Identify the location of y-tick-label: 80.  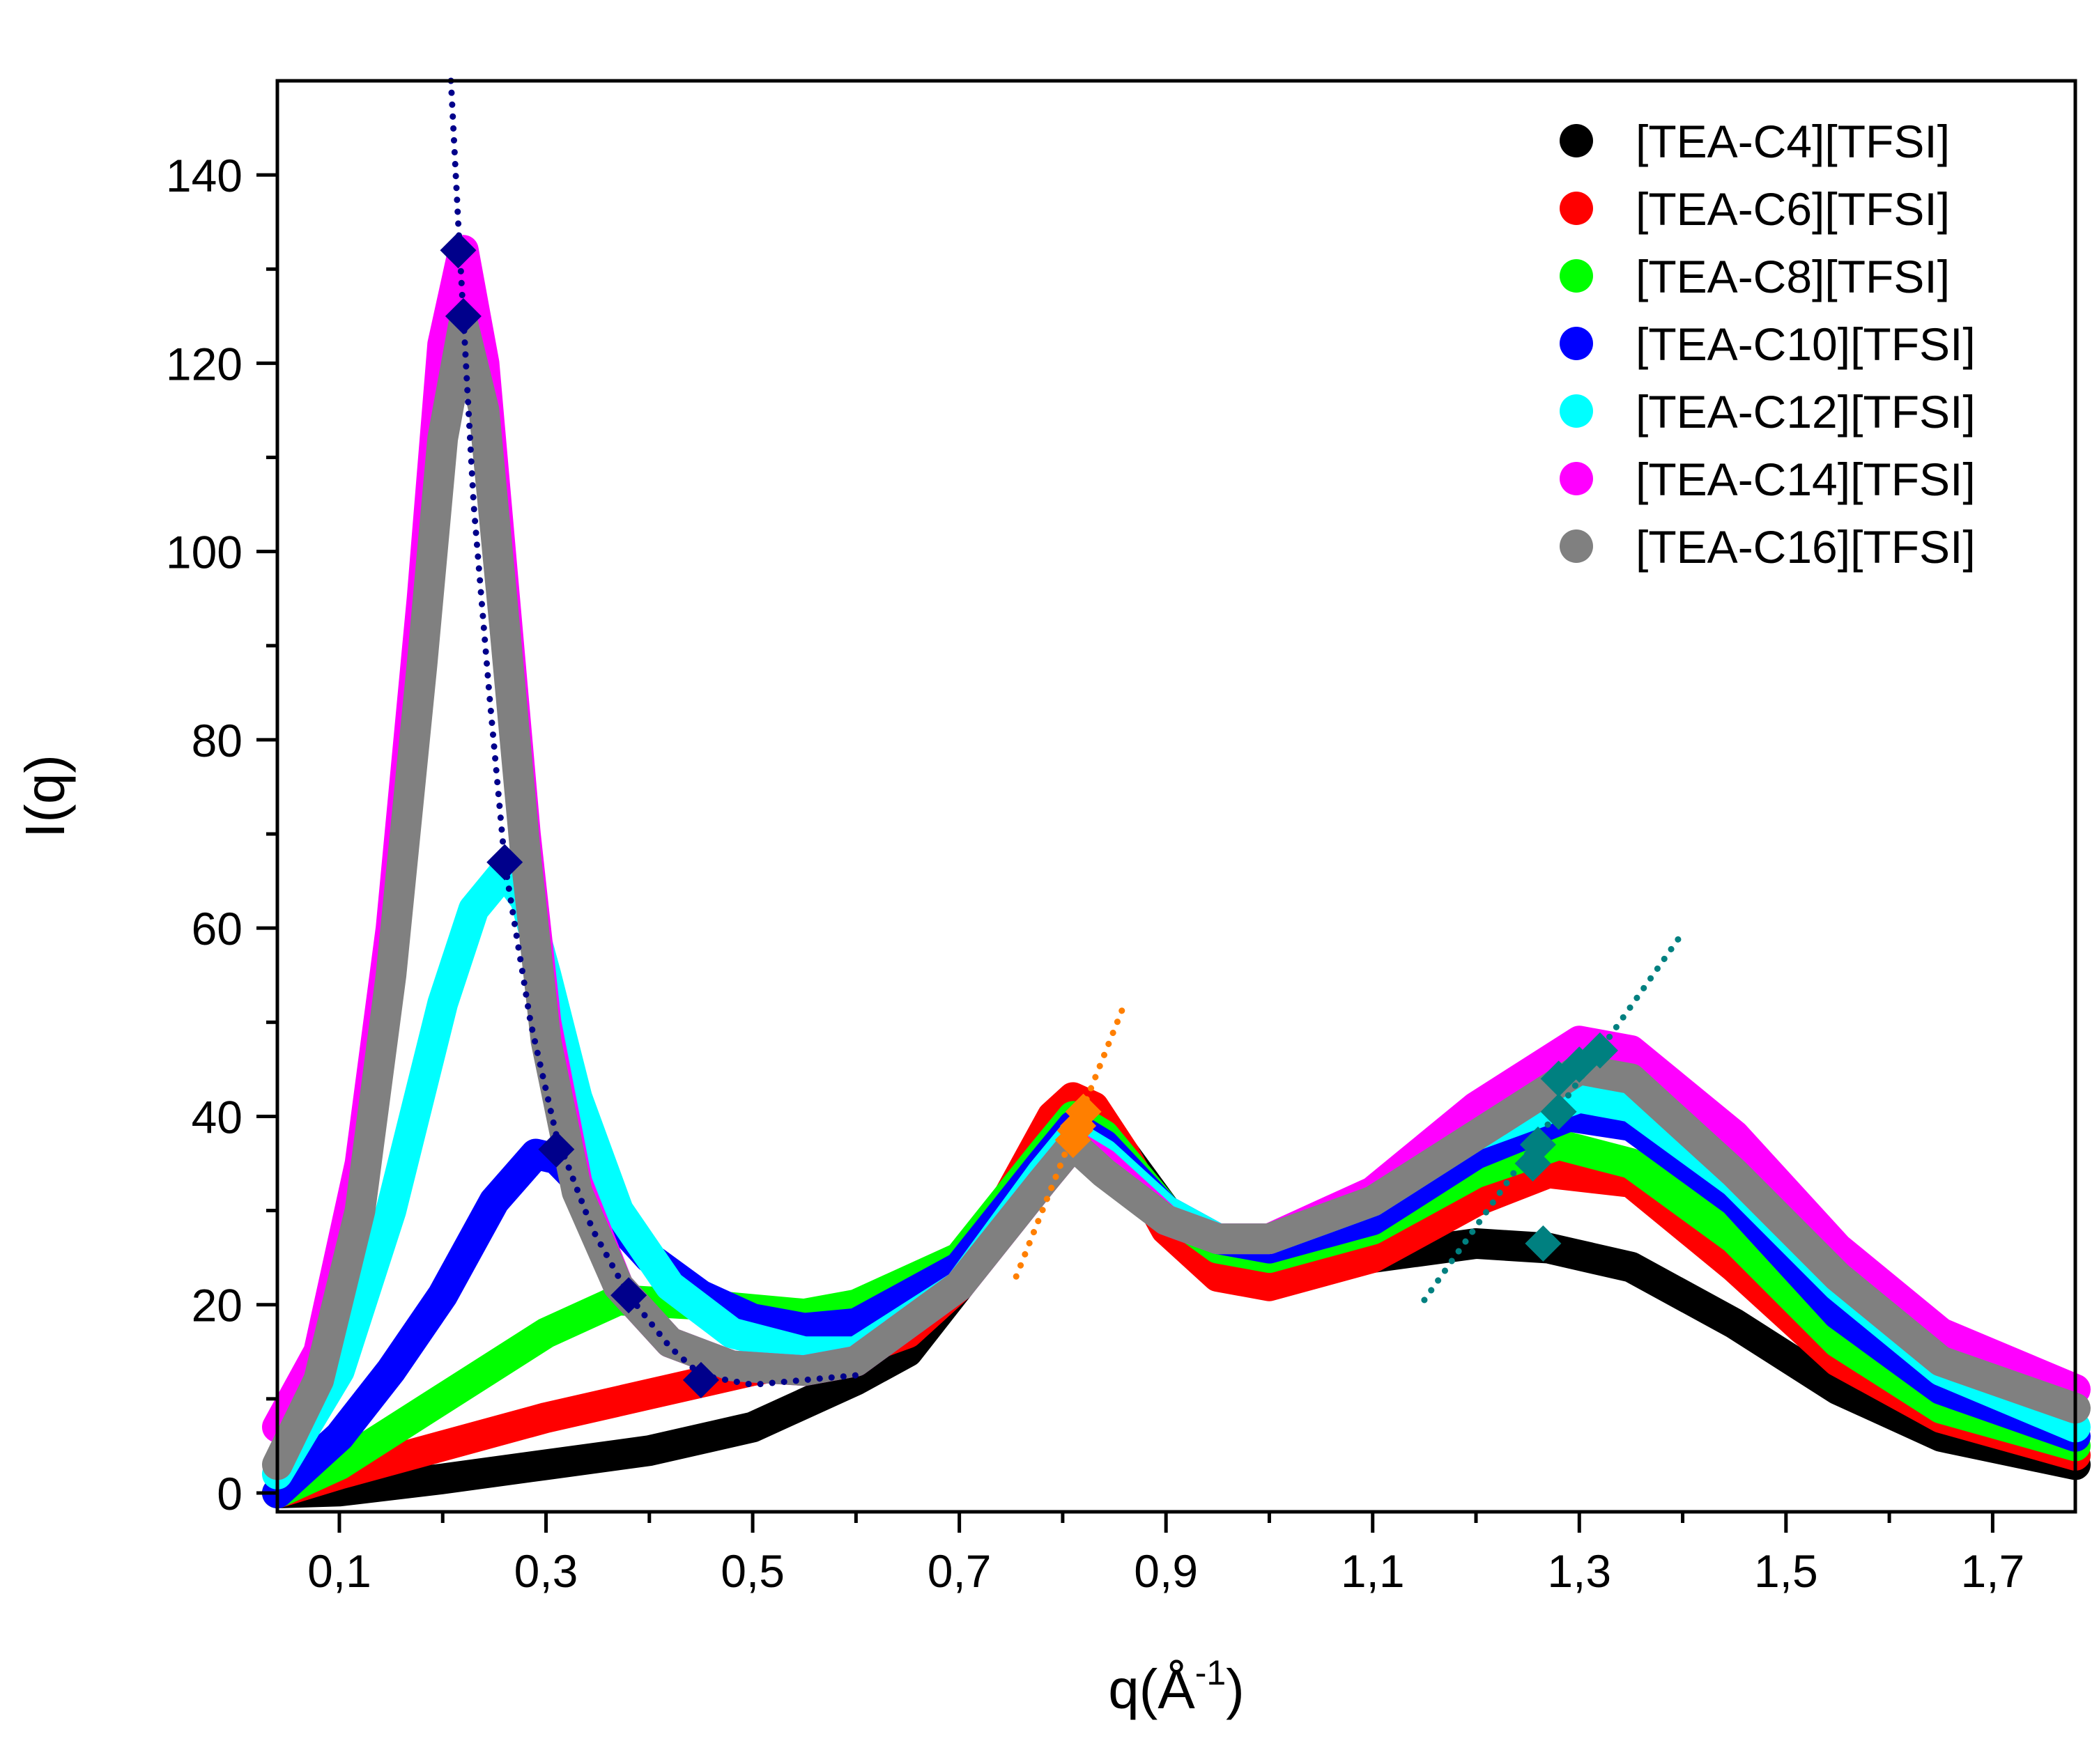
(217, 741).